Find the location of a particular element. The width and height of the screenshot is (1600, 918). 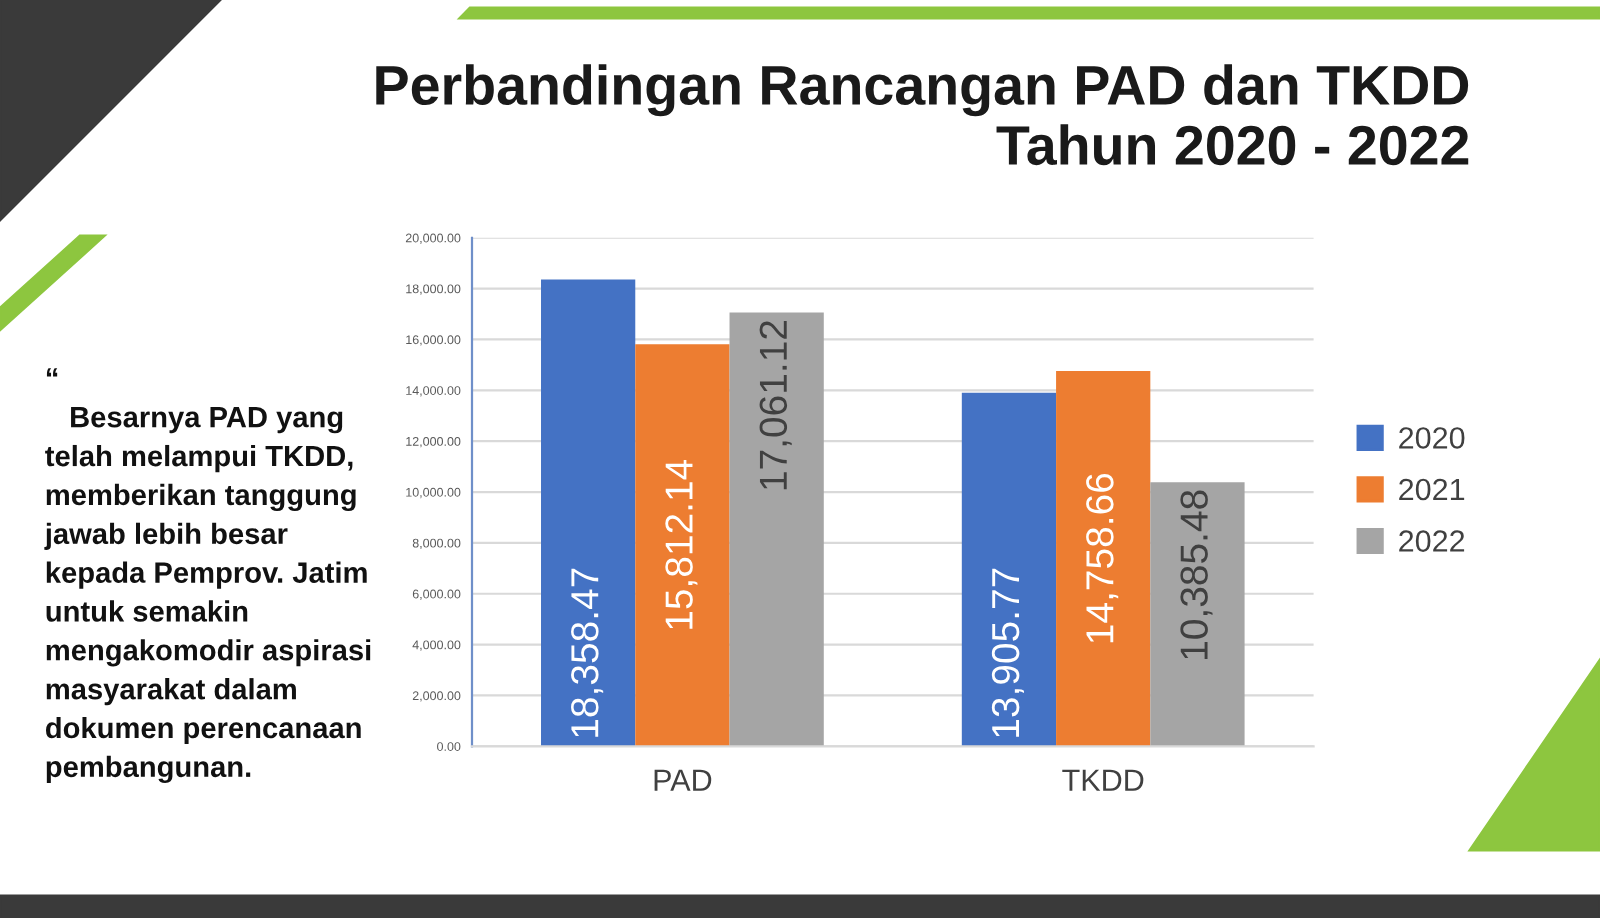

text: “ Besarnya PAD yang telah melampui TKDD, memberikan tanggung jawab lebih besar kepada Pemprov. Jatim untuk semakin mengakomodir aspirasi masyarakat dalam dokumen perencanaan pembangunan. is located at coordinates (207, 576).